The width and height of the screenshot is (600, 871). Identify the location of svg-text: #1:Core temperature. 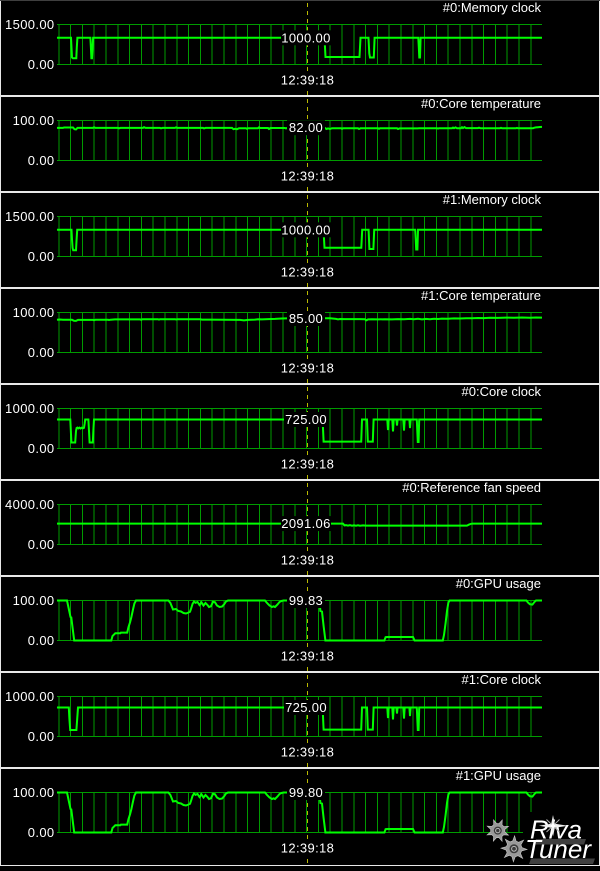
(481, 295).